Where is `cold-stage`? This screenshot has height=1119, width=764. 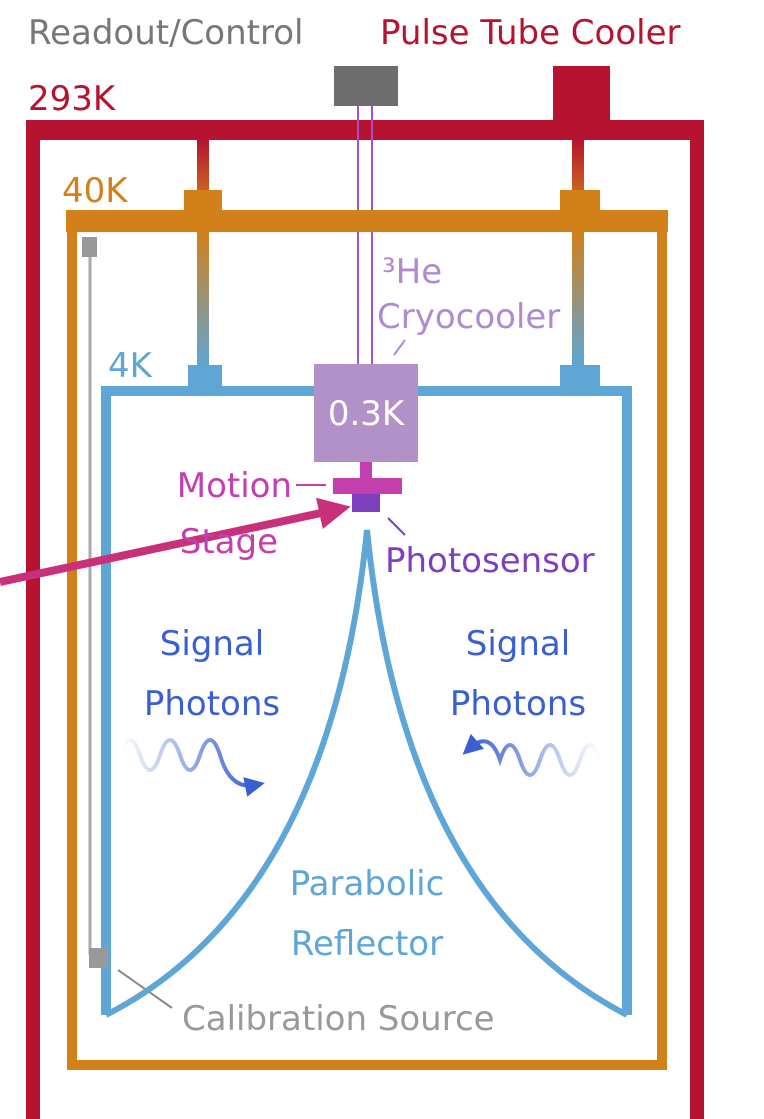 cold-stage is located at coordinates (366, 413).